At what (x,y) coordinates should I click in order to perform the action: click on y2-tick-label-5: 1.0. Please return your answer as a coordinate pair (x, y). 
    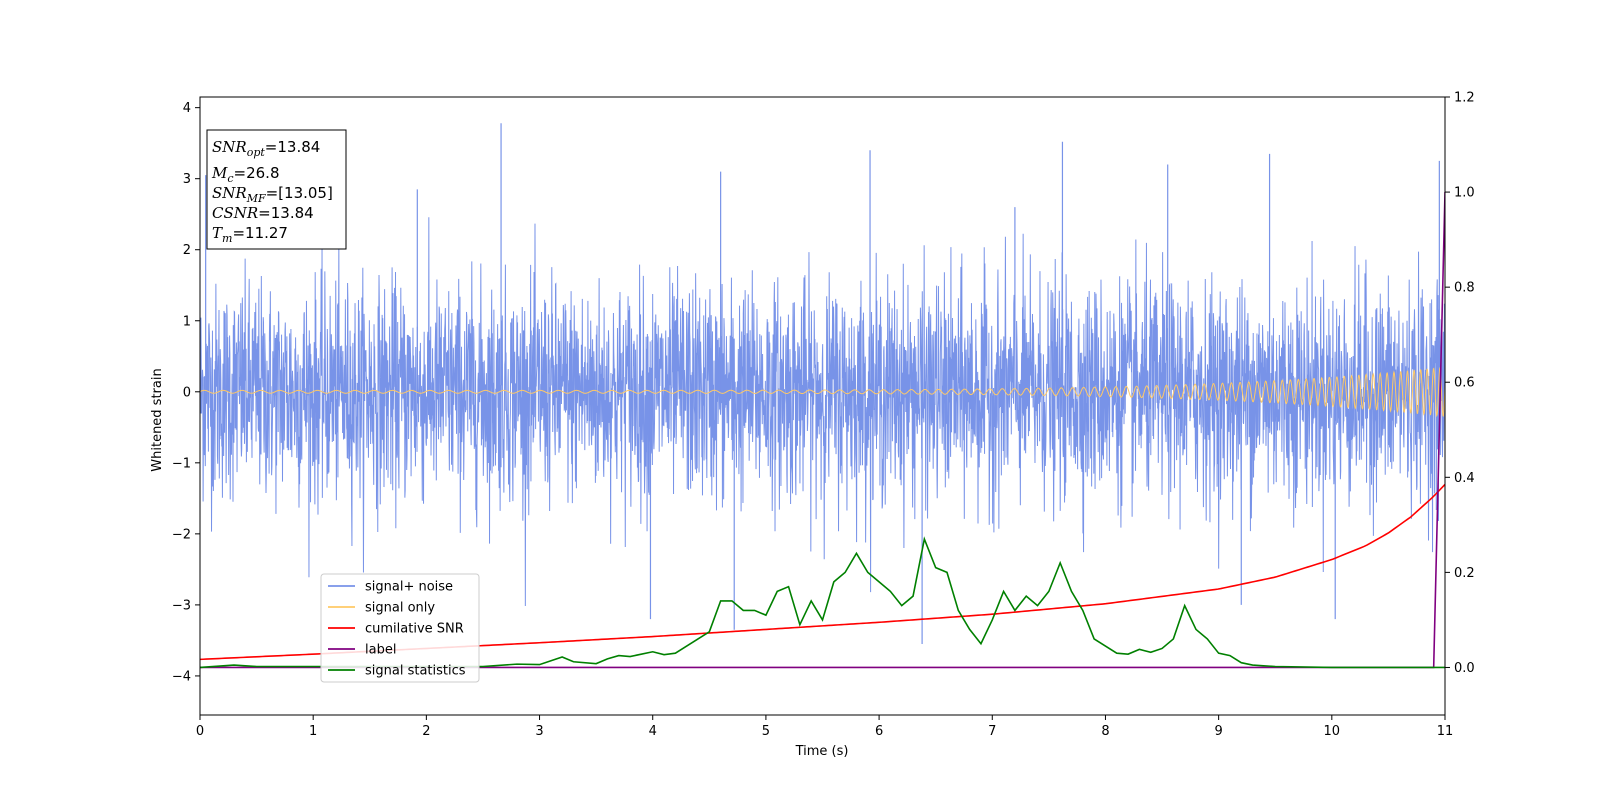
    Looking at the image, I should click on (1464, 193).